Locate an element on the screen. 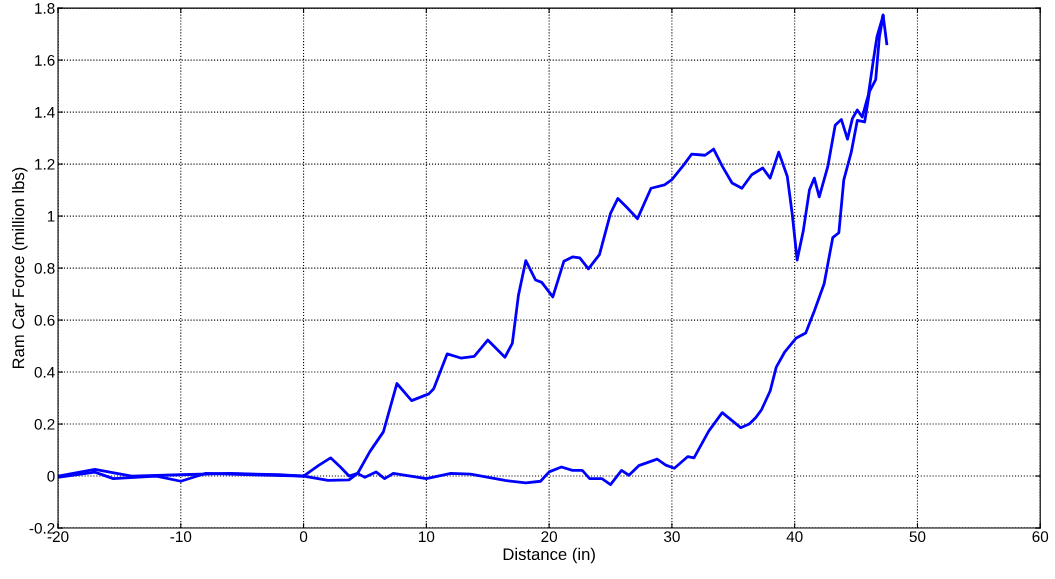  x-tick-label: 20 is located at coordinates (549, 537).